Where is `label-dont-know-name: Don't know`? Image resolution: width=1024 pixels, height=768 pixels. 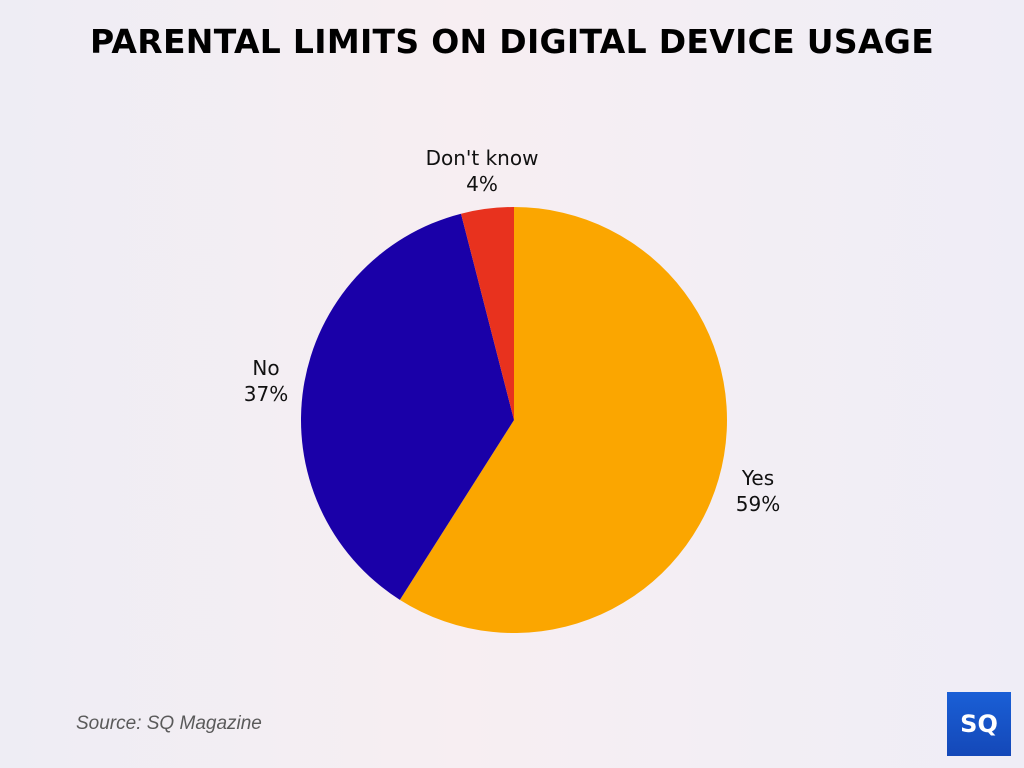 label-dont-know-name: Don't know is located at coordinates (482, 158).